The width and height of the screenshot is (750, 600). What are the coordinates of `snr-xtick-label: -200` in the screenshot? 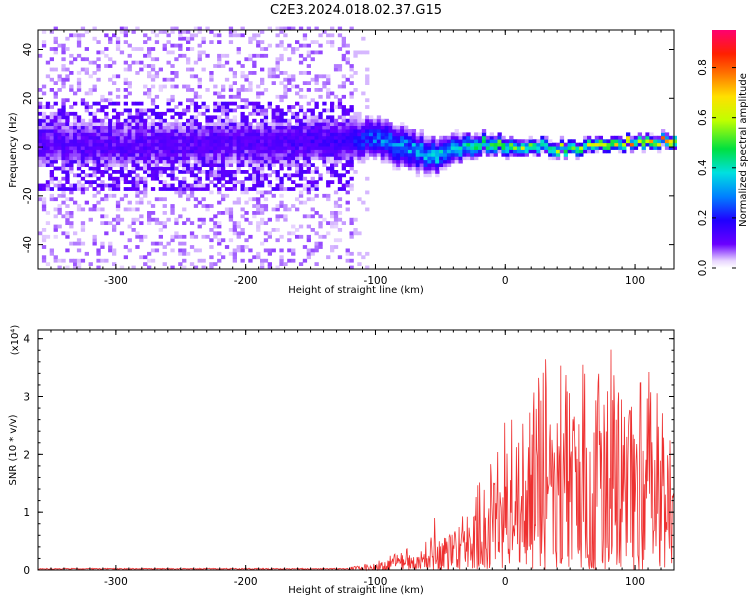 It's located at (246, 582).